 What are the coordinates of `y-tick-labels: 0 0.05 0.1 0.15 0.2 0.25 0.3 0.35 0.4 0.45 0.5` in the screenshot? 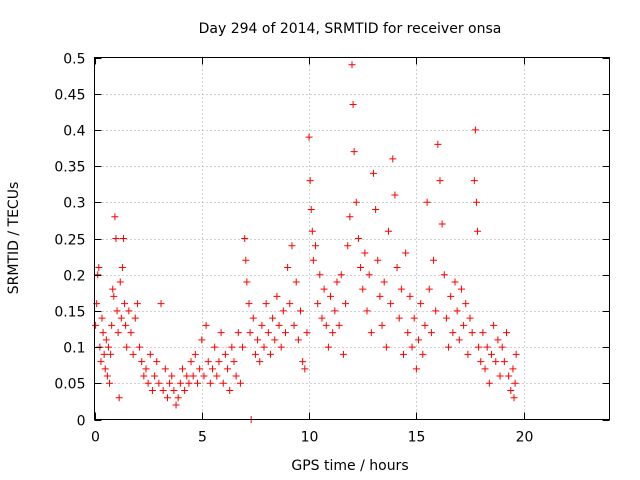 It's located at (69, 241).